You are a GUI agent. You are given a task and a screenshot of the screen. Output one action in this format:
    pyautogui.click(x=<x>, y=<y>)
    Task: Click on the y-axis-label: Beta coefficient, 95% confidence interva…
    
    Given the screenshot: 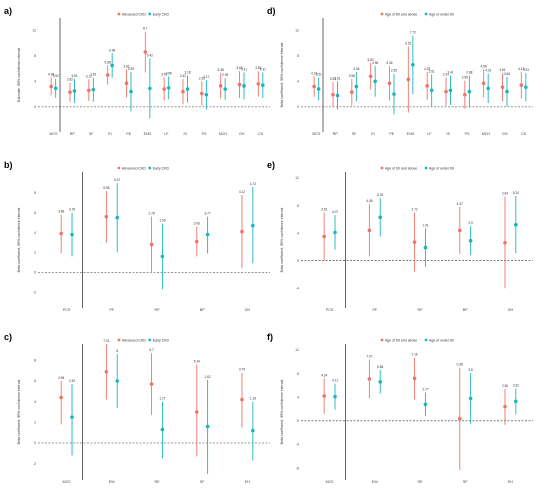 What is the action you would take?
    pyautogui.click(x=282, y=74)
    